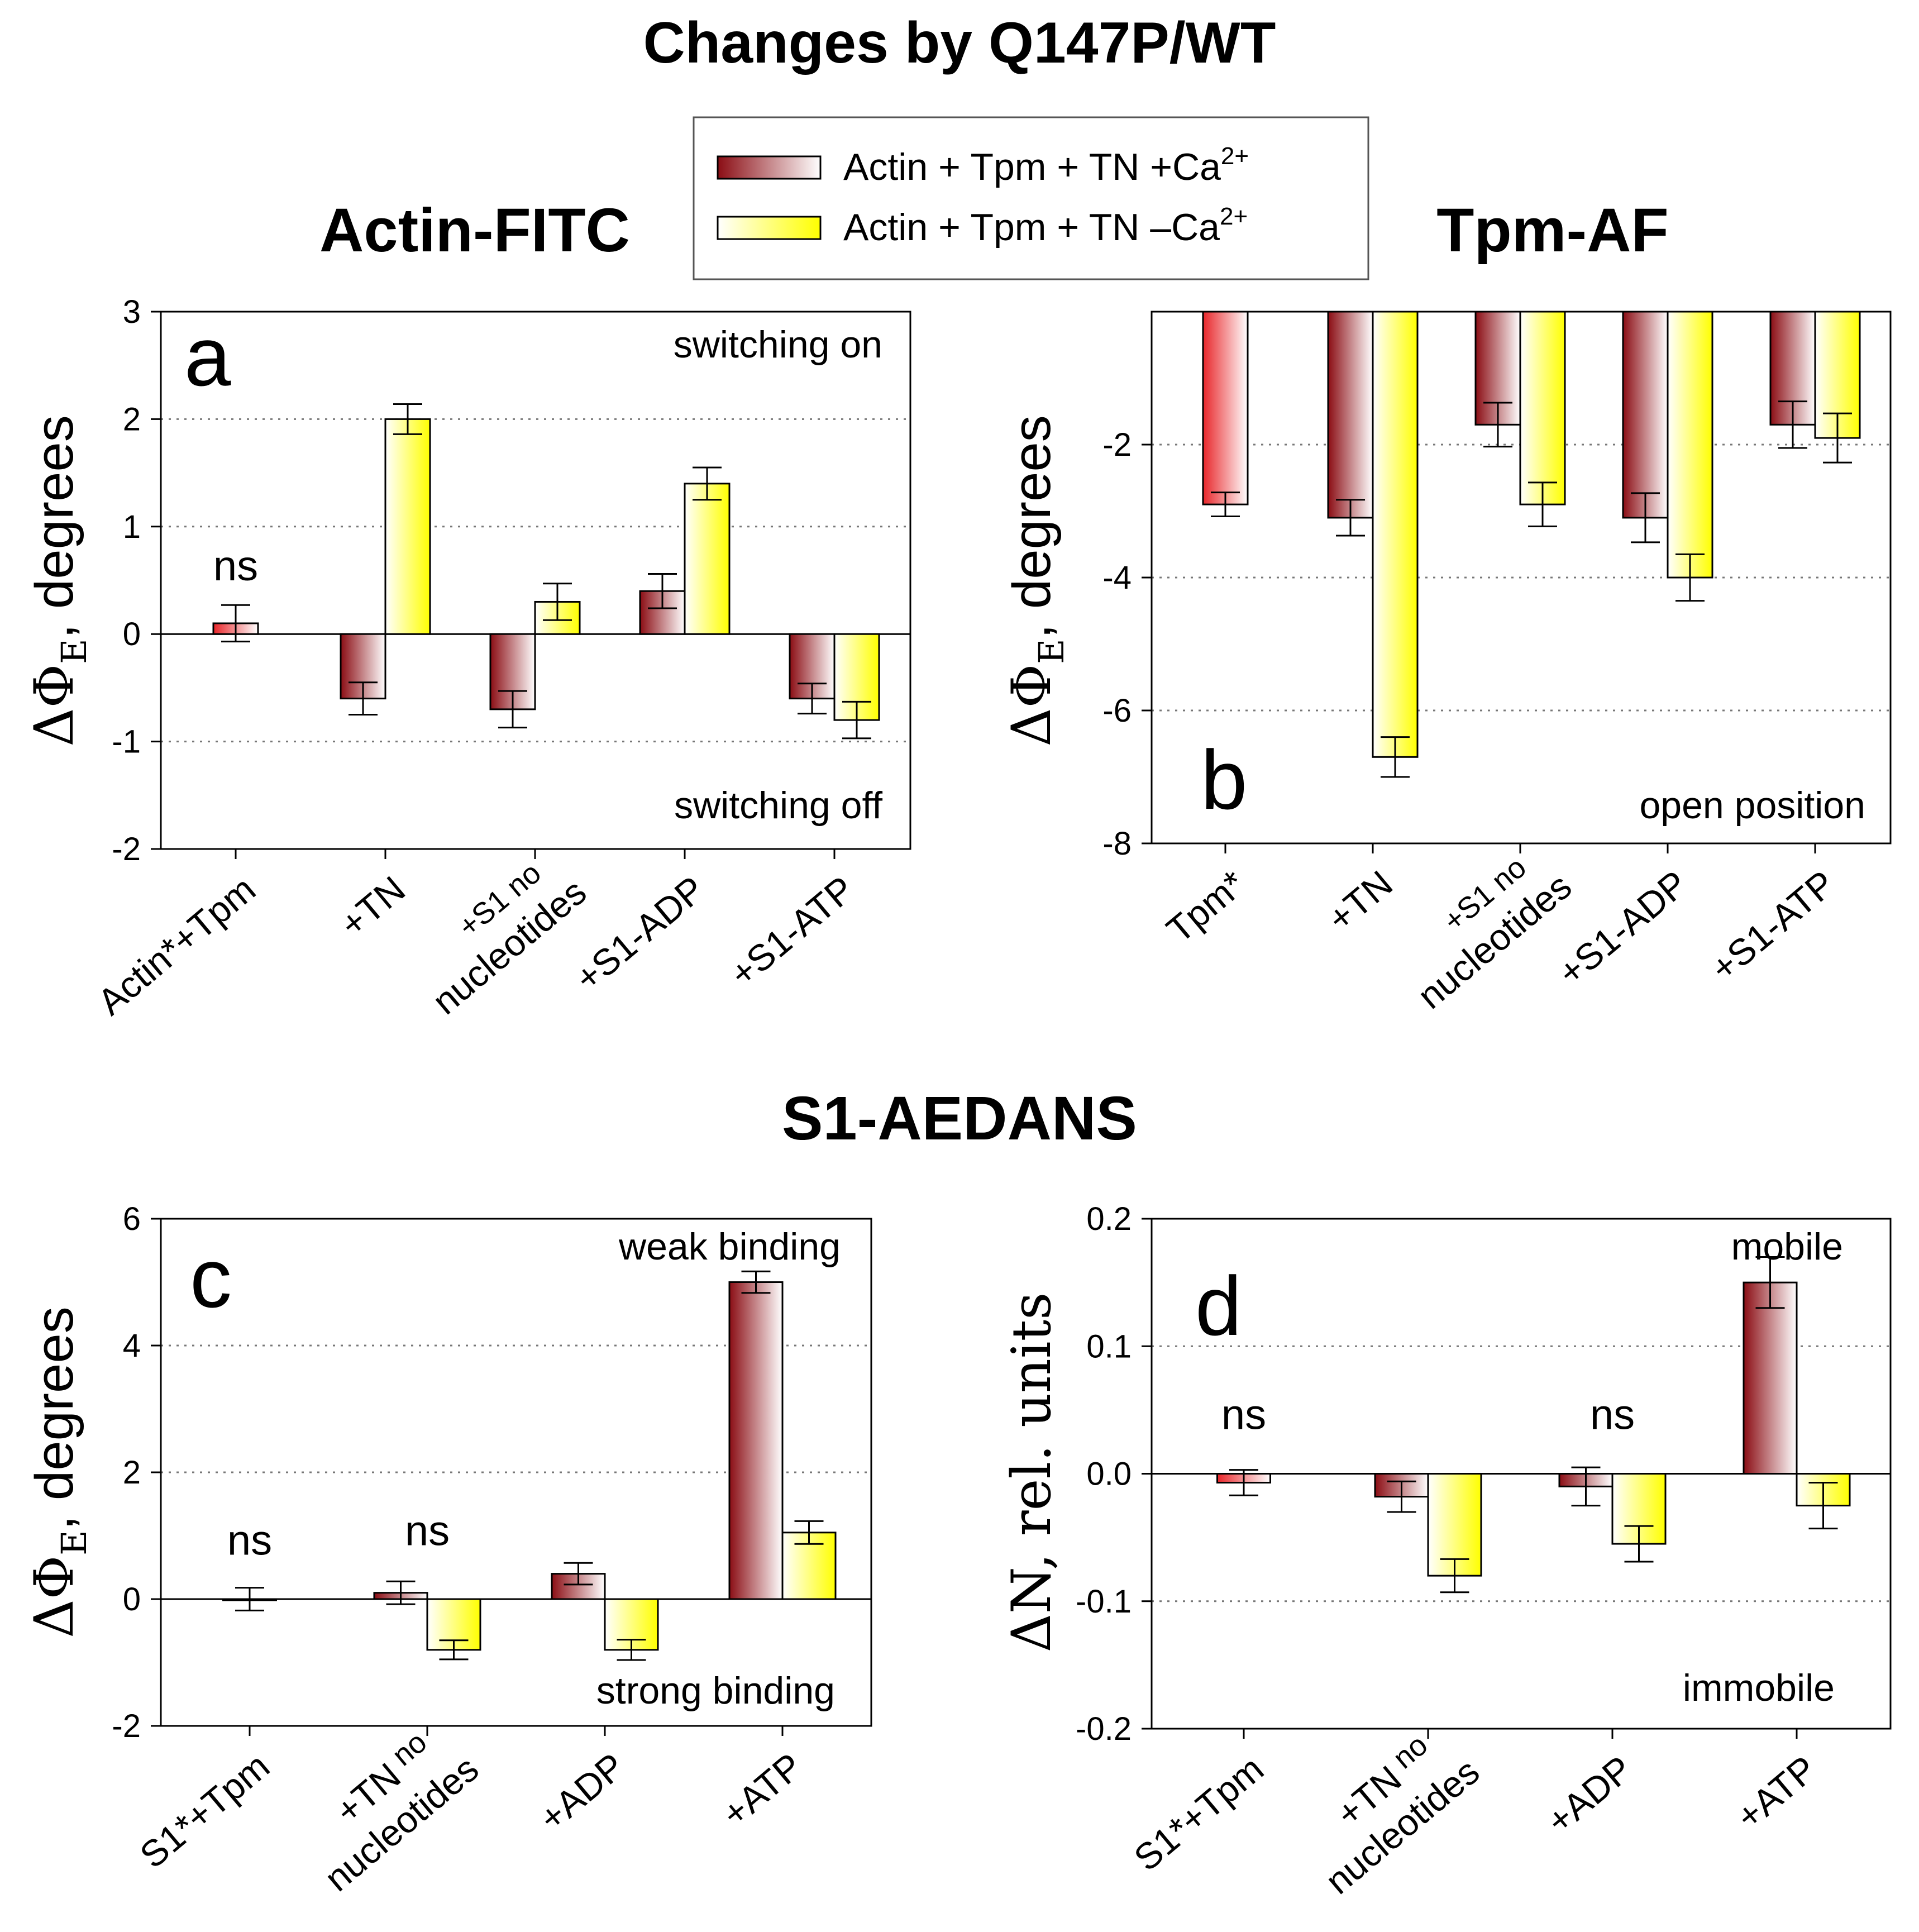 The width and height of the screenshot is (1919, 1932). Describe the element at coordinates (1552, 231) in the screenshot. I see `panel-b-title: Tpm-AF` at that location.